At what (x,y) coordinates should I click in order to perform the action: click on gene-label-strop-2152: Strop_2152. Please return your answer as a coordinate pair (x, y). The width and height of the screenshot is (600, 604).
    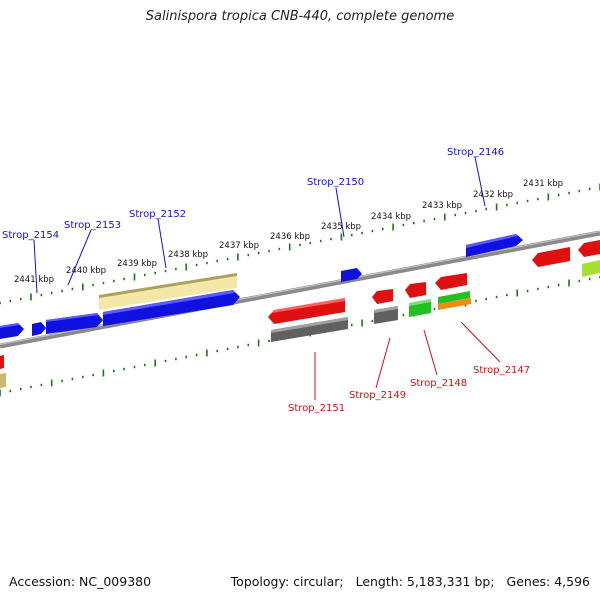
    Looking at the image, I should click on (157, 214).